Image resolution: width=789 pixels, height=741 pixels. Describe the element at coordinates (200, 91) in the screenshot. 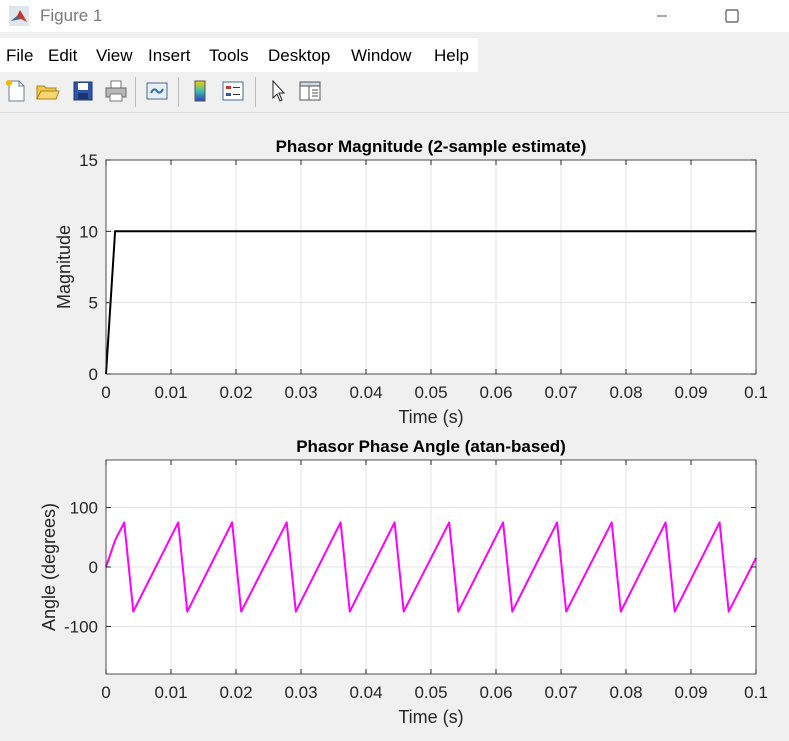

I see `colorbar-icon` at that location.